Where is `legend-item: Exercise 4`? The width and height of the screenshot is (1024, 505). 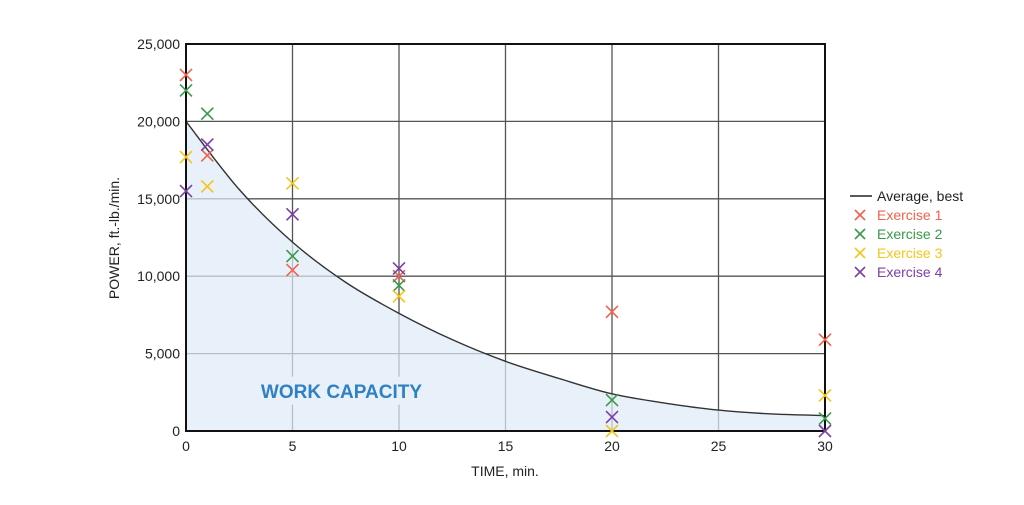
legend-item: Exercise 4 is located at coordinates (898, 272).